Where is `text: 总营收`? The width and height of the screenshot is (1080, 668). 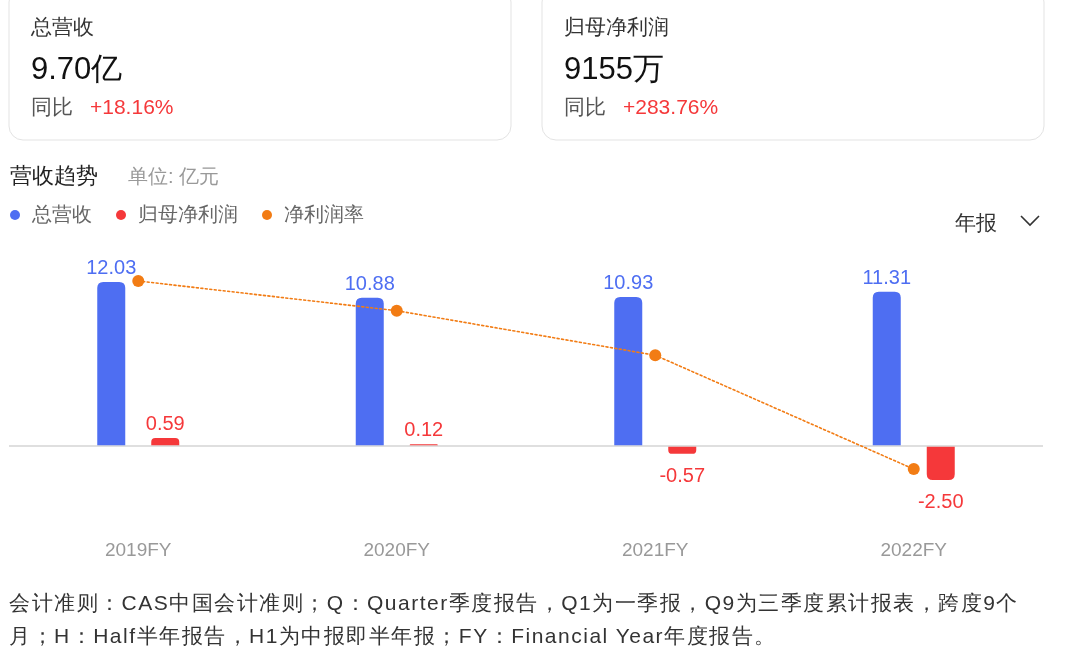
text: 总营收 is located at coordinates (62, 26).